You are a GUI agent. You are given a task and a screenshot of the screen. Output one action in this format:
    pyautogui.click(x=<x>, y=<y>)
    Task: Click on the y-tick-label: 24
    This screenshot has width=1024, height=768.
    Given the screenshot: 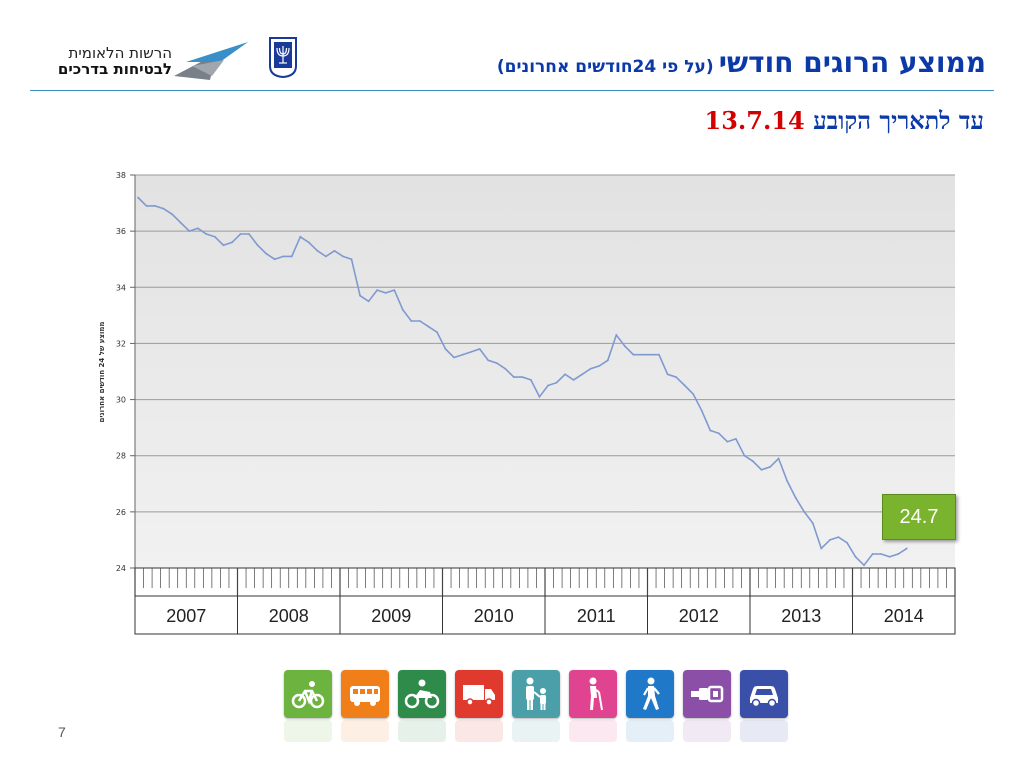 What is the action you would take?
    pyautogui.click(x=121, y=568)
    